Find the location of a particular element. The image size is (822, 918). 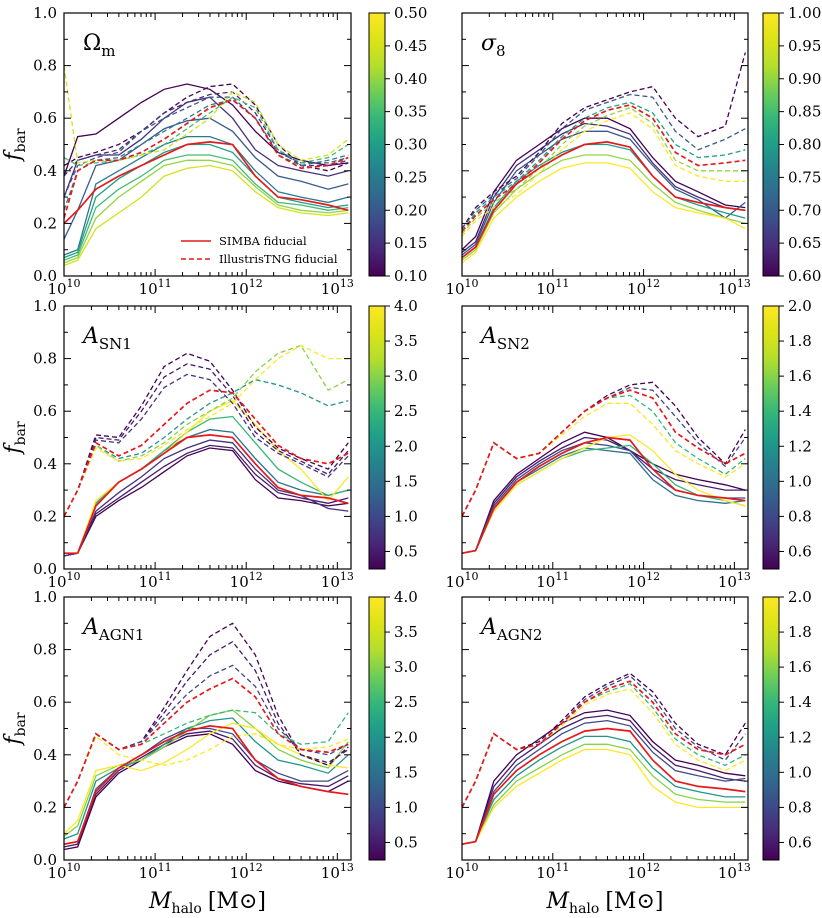

colorbar-tick-label: 4.0 is located at coordinates (406, 306).